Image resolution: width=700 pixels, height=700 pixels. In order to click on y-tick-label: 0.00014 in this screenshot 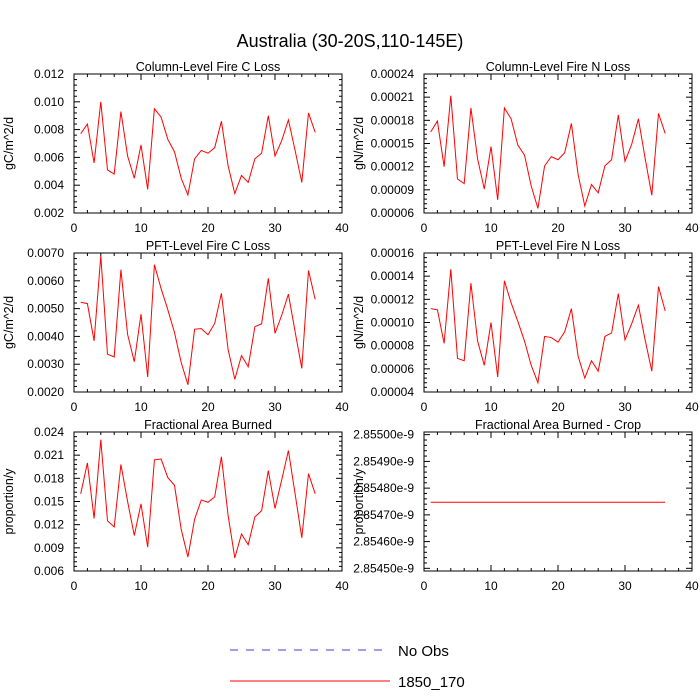, I will do `click(393, 276)`.